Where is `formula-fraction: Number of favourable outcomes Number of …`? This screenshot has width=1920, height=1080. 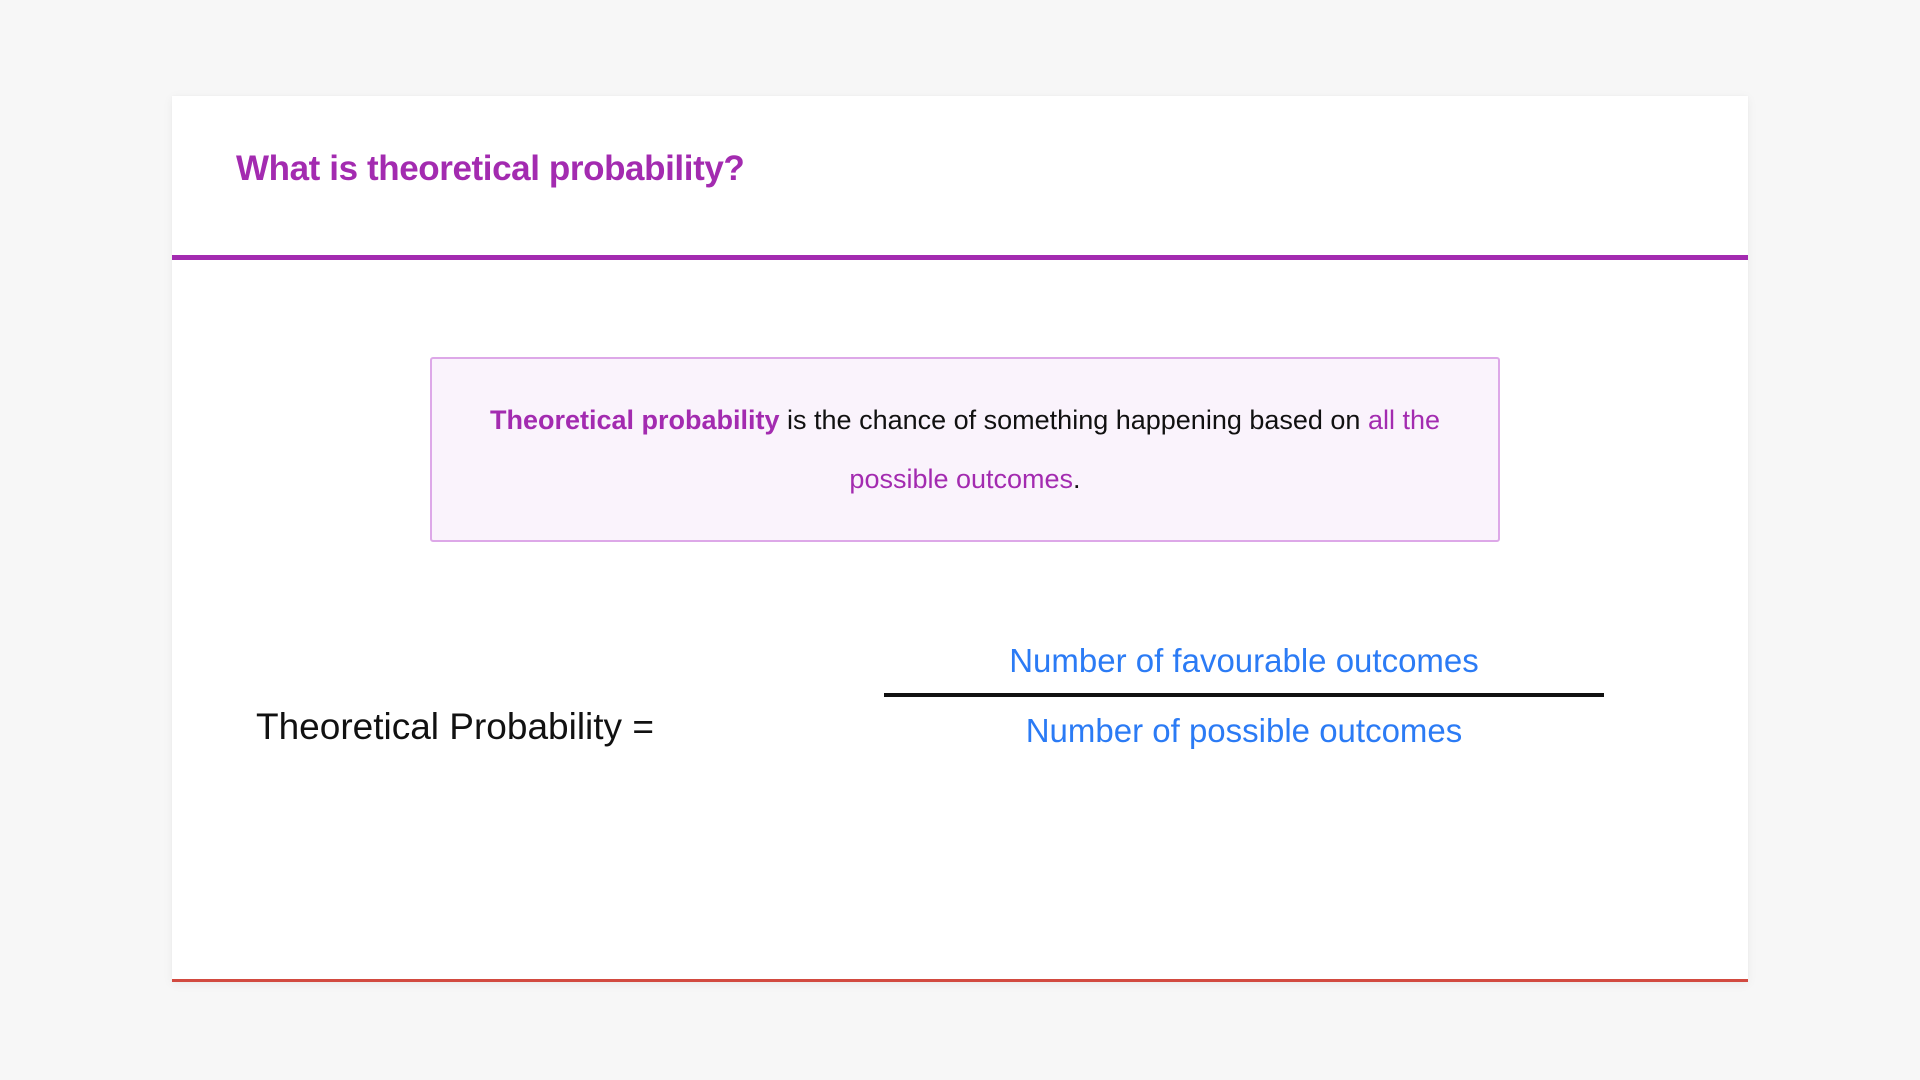 formula-fraction: Number of favourable outcomes Number of … is located at coordinates (1244, 695).